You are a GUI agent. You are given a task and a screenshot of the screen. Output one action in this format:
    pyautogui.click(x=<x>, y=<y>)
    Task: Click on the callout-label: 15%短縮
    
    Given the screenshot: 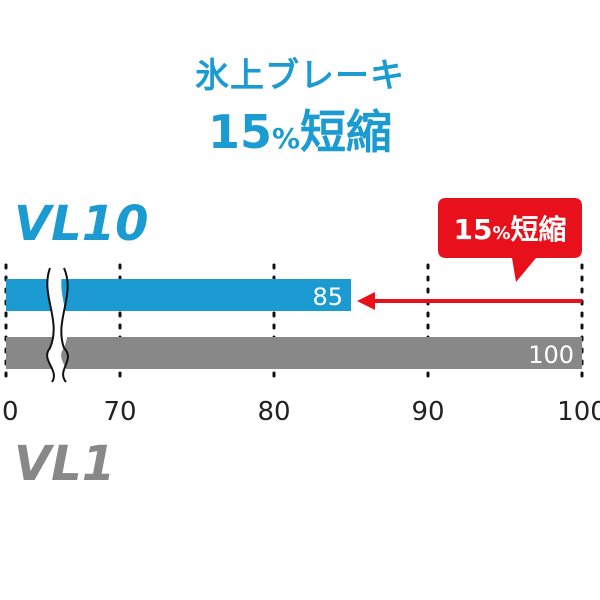 What is the action you would take?
    pyautogui.click(x=509, y=229)
    